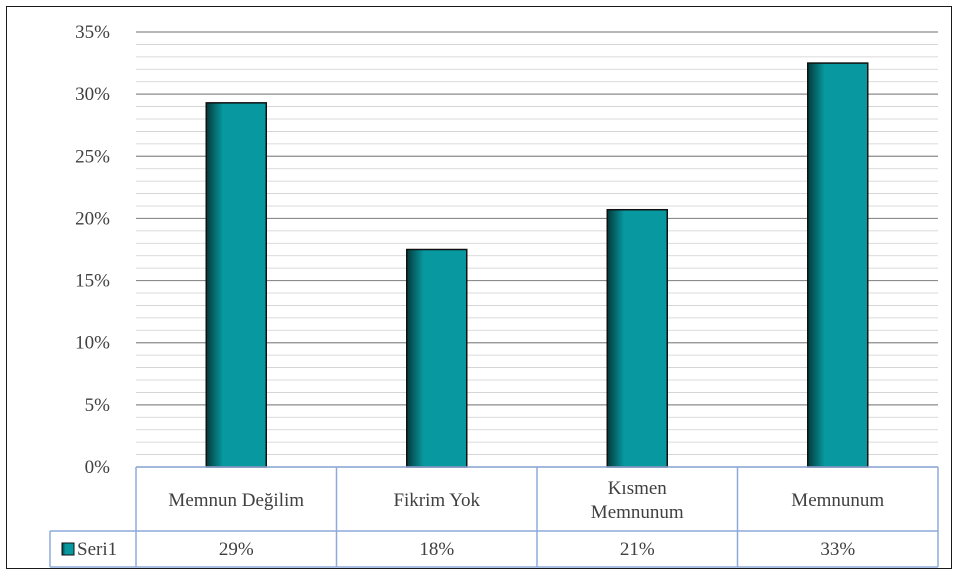 This screenshot has height=576, width=960. I want to click on y-tick-label: 0%, so click(98, 467).